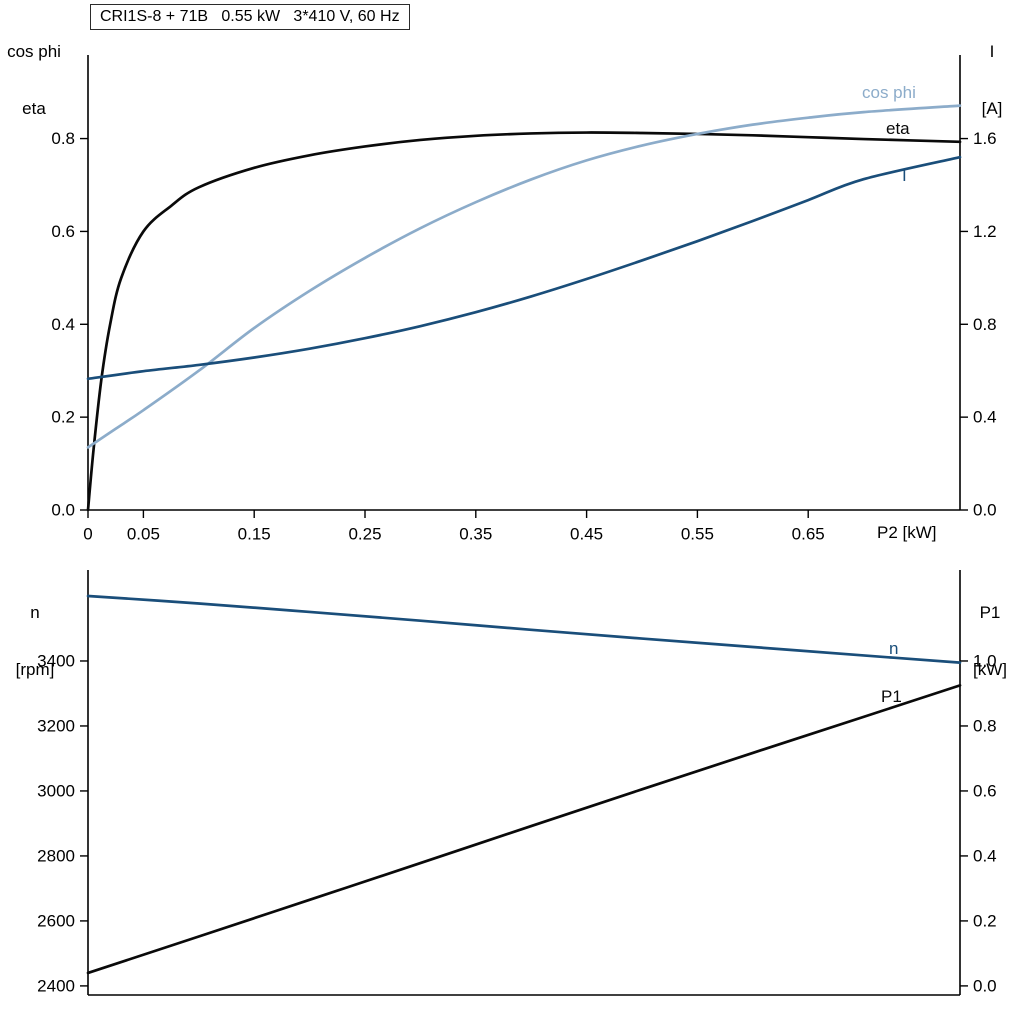  What do you see at coordinates (143, 534) in the screenshot?
I see `tick-label: 0.05` at bounding box center [143, 534].